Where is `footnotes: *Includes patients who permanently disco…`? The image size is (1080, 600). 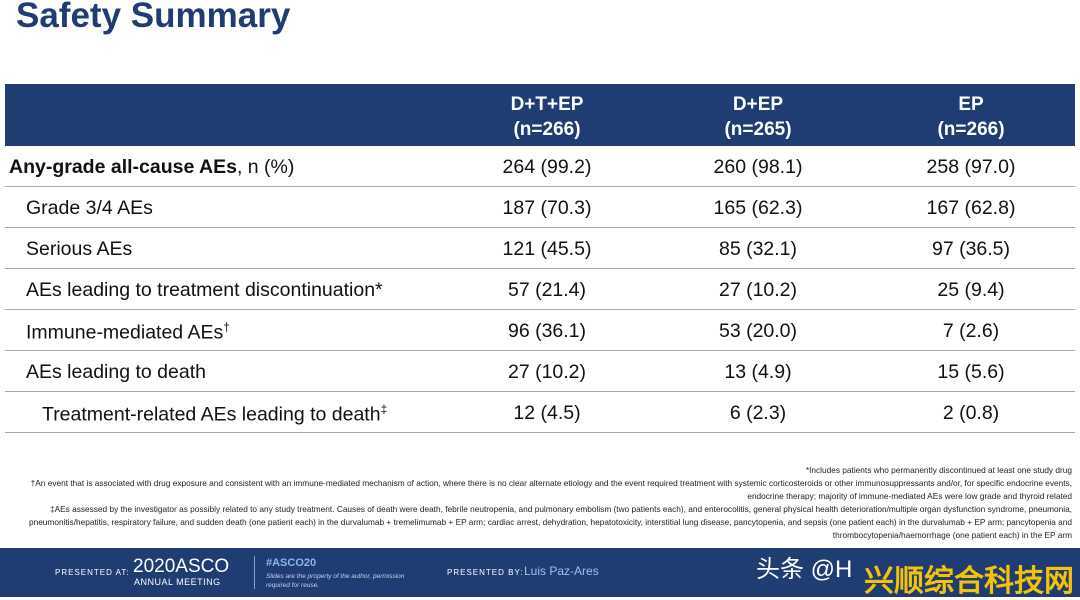
footnotes: *Includes patients who permanently disco… is located at coordinates (542, 503).